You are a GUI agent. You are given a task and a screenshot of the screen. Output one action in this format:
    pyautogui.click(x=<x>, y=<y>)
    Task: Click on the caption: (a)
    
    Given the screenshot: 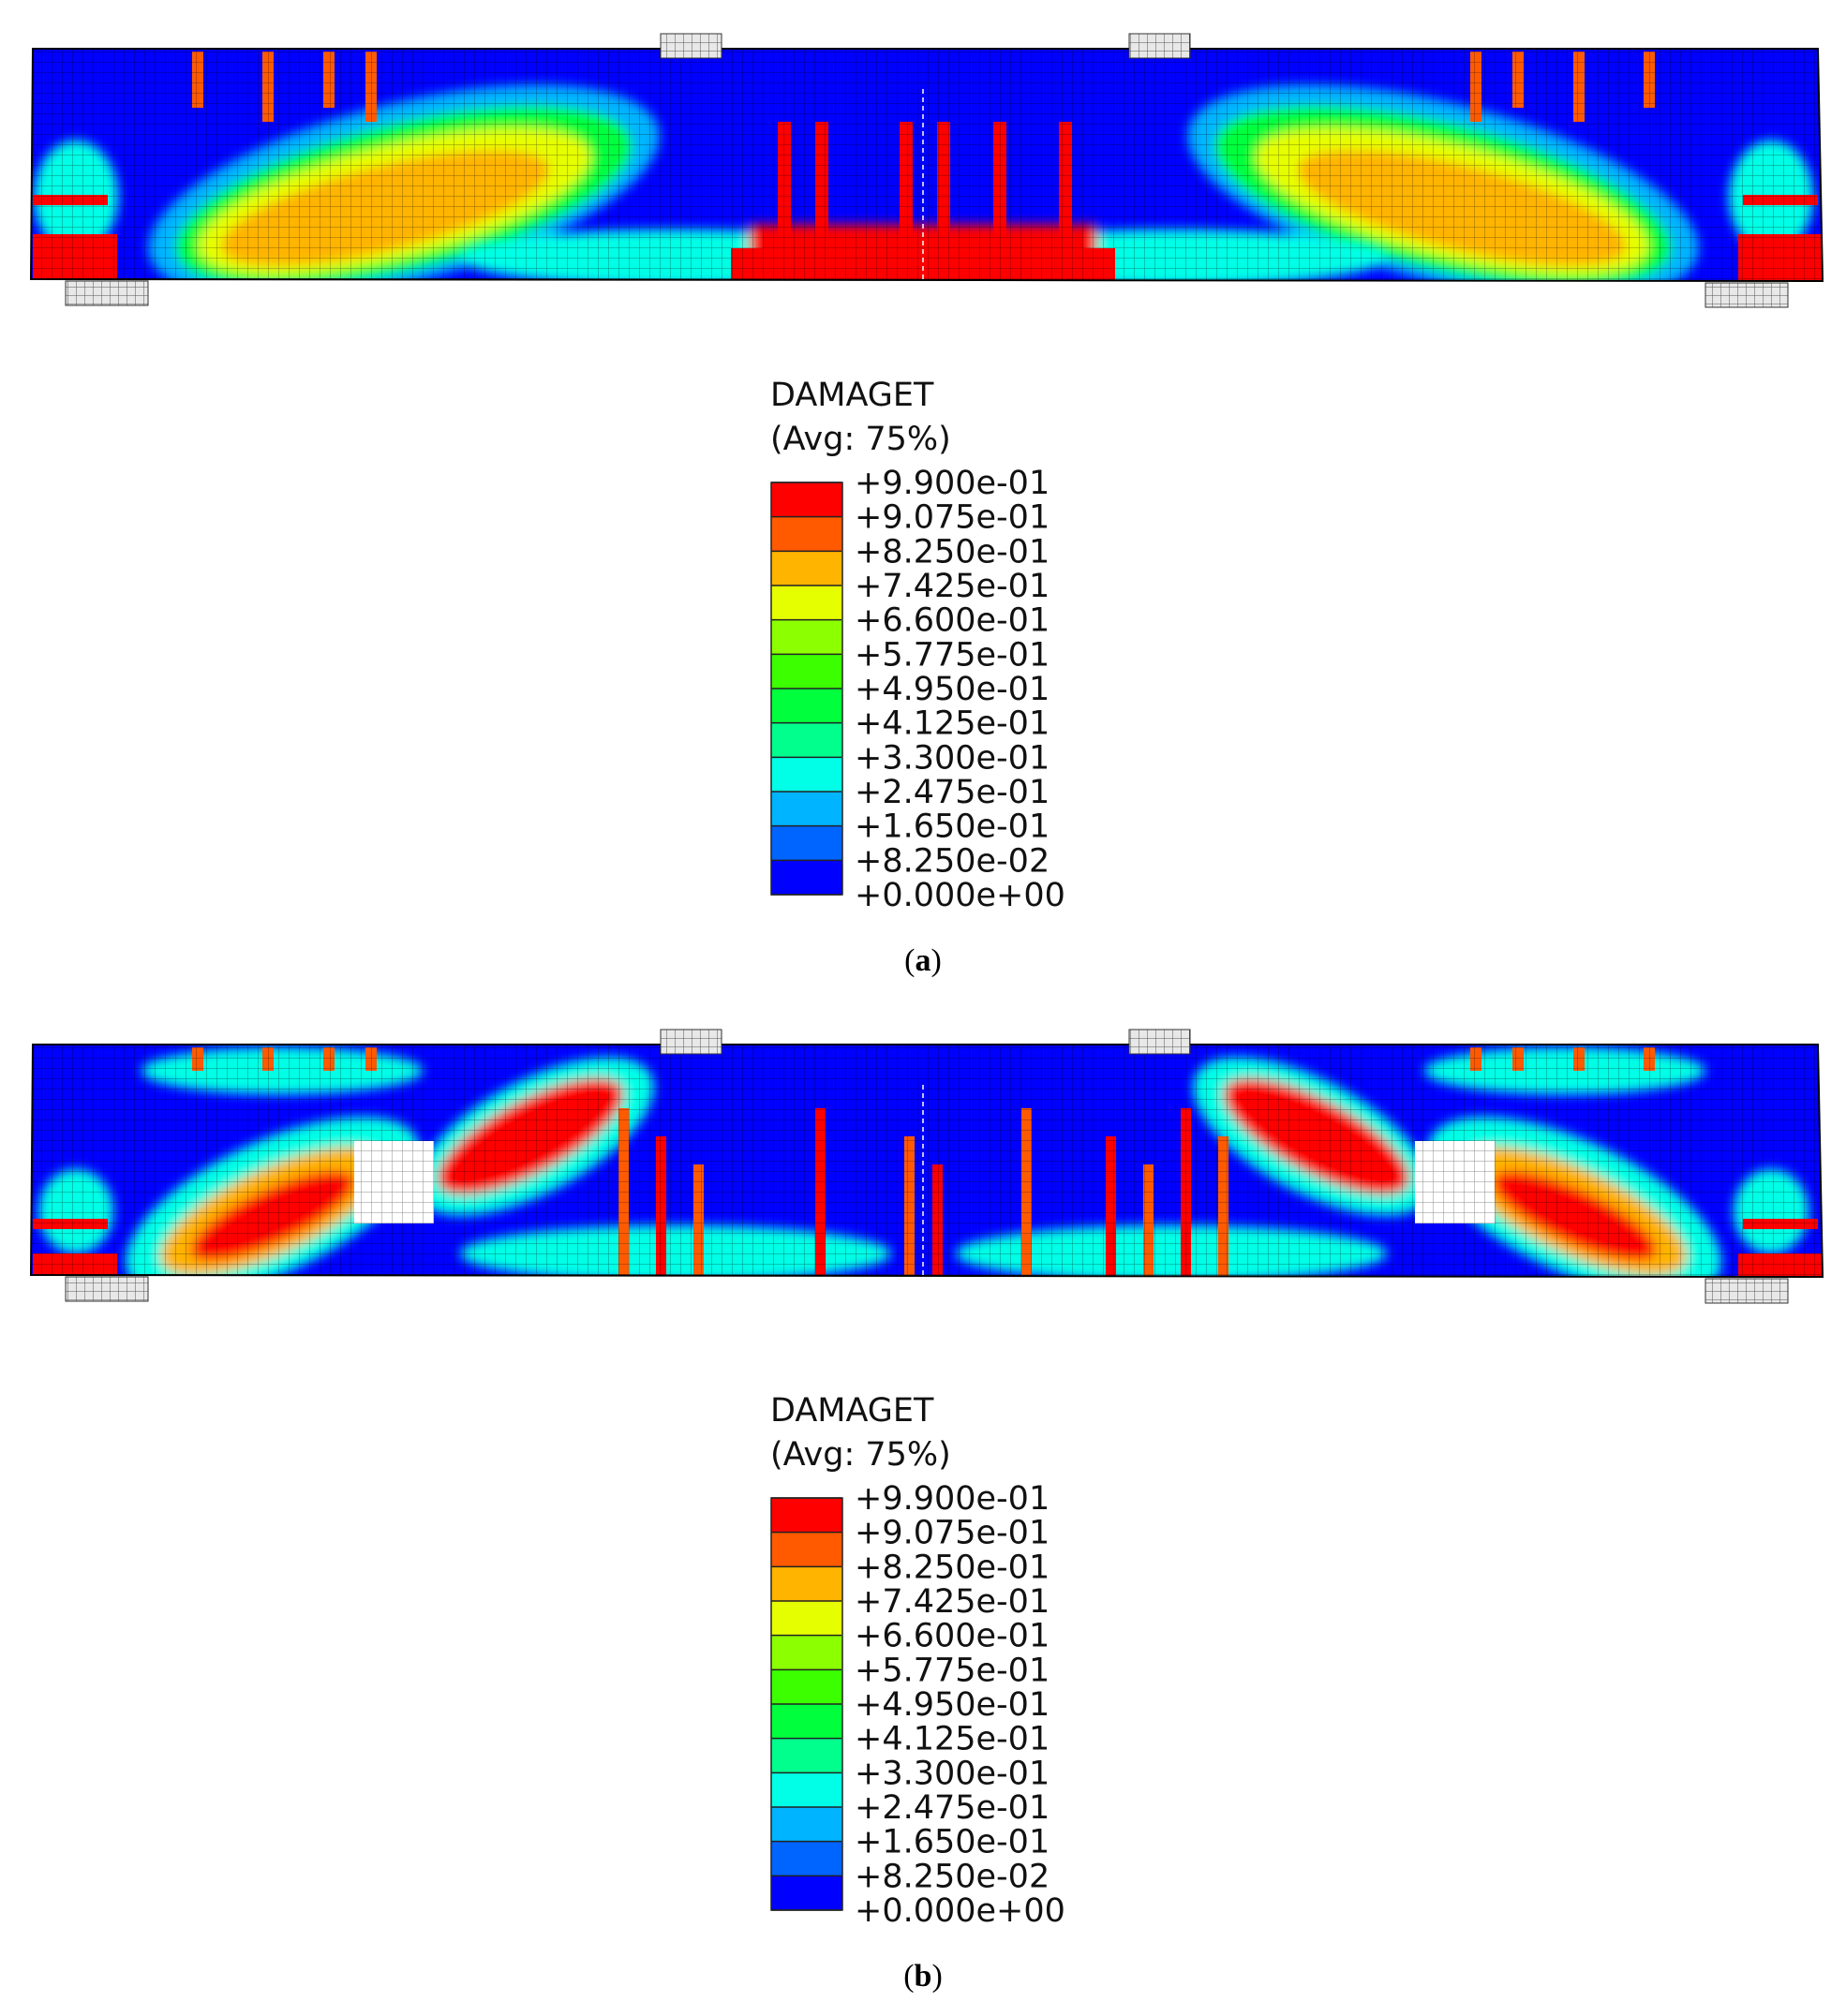 What is the action you would take?
    pyautogui.click(x=923, y=960)
    